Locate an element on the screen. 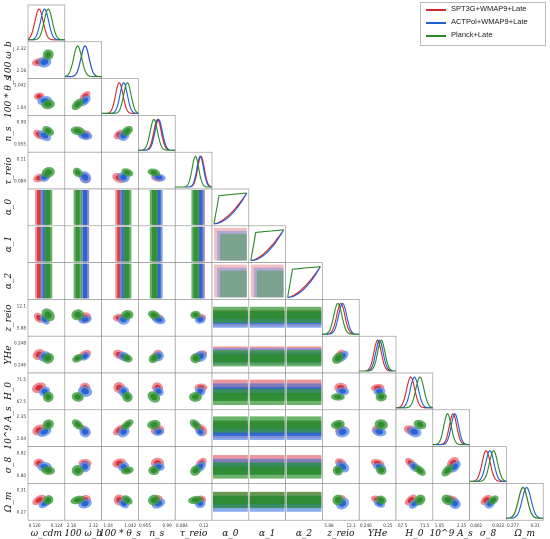 This screenshot has height=539, width=550. x-tick-label: 0.822 is located at coordinates (498, 525).